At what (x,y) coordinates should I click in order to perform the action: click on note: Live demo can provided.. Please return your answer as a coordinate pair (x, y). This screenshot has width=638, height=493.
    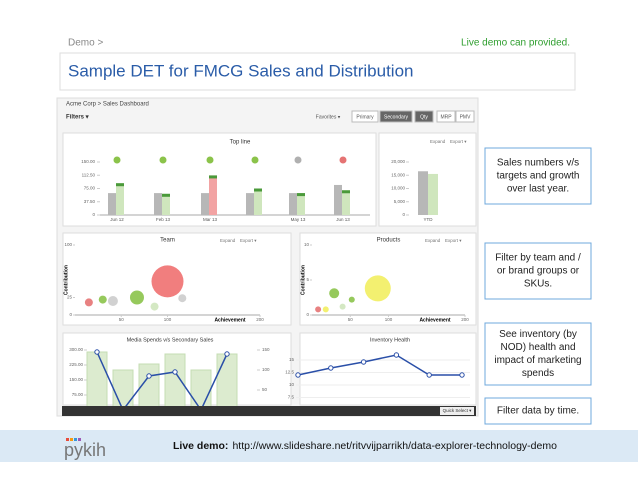
    Looking at the image, I should click on (515, 43).